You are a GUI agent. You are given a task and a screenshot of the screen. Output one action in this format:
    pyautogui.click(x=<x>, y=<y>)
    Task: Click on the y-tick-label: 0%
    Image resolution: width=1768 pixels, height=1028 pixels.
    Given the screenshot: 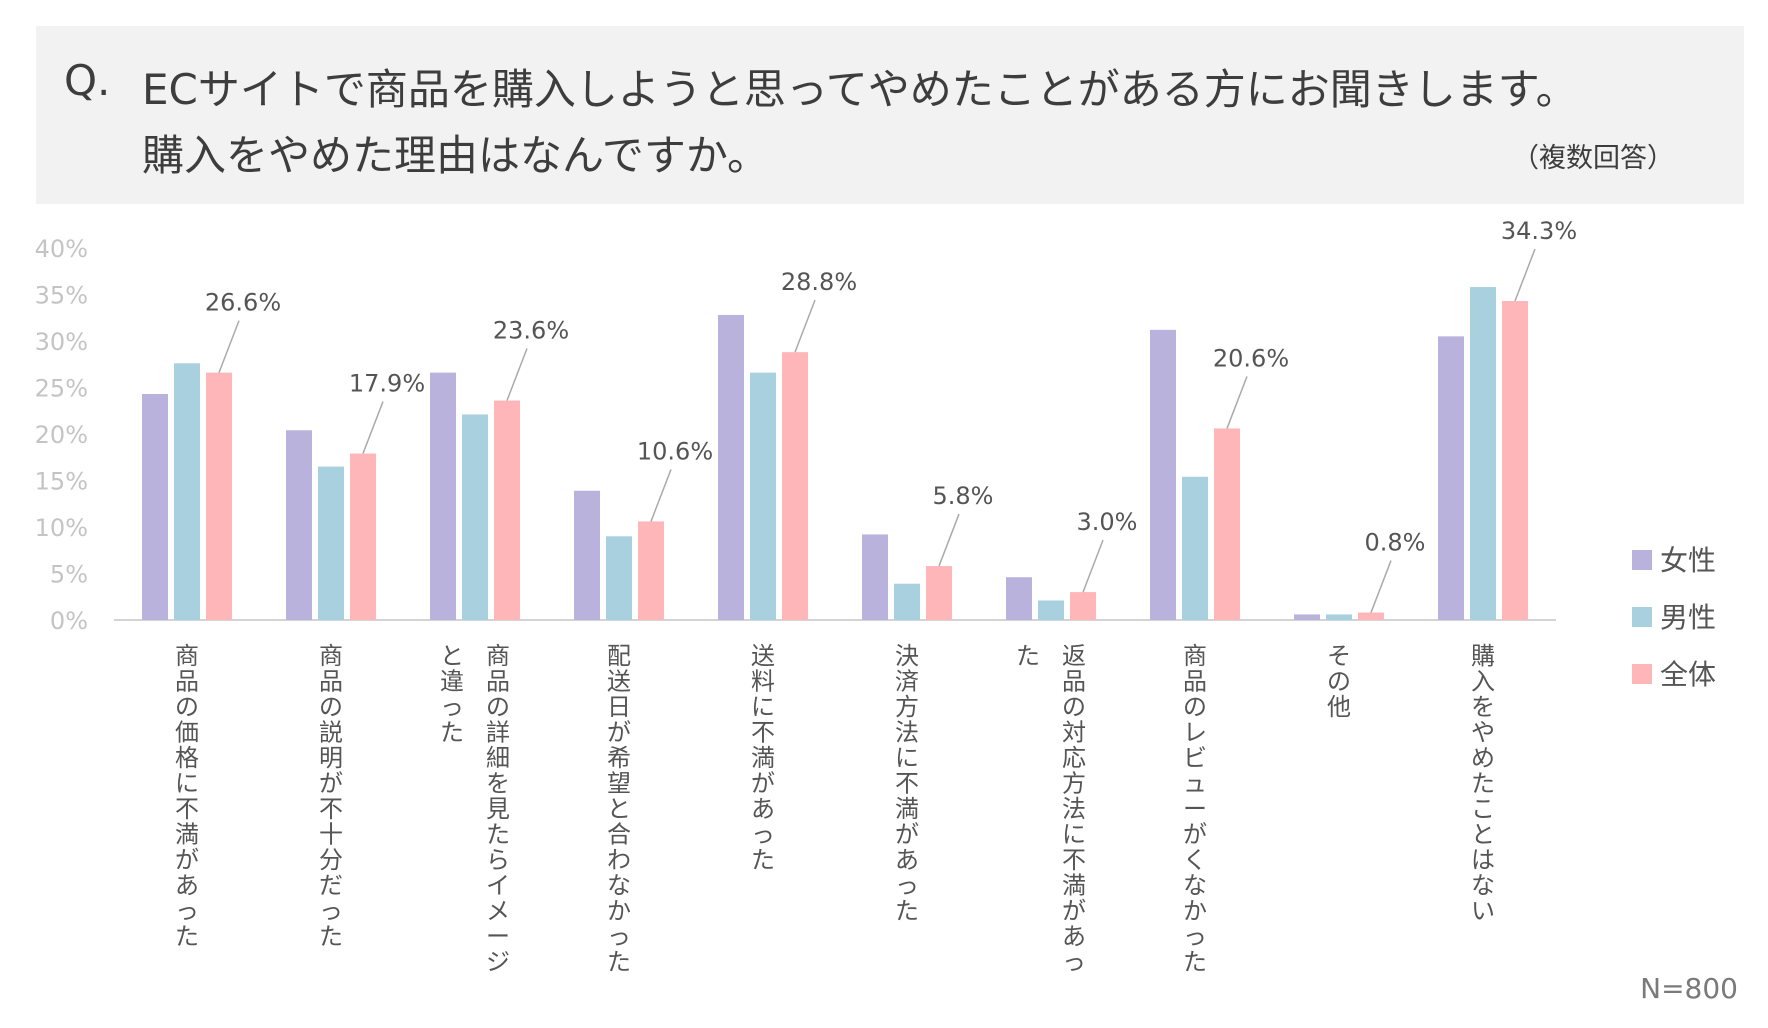 What is the action you would take?
    pyautogui.click(x=69, y=621)
    